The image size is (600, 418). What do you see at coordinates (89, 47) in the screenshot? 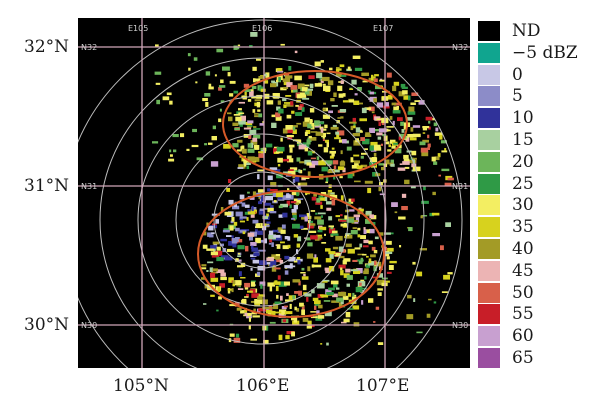
I see `inner-lat-label-left: N32` at bounding box center [89, 47].